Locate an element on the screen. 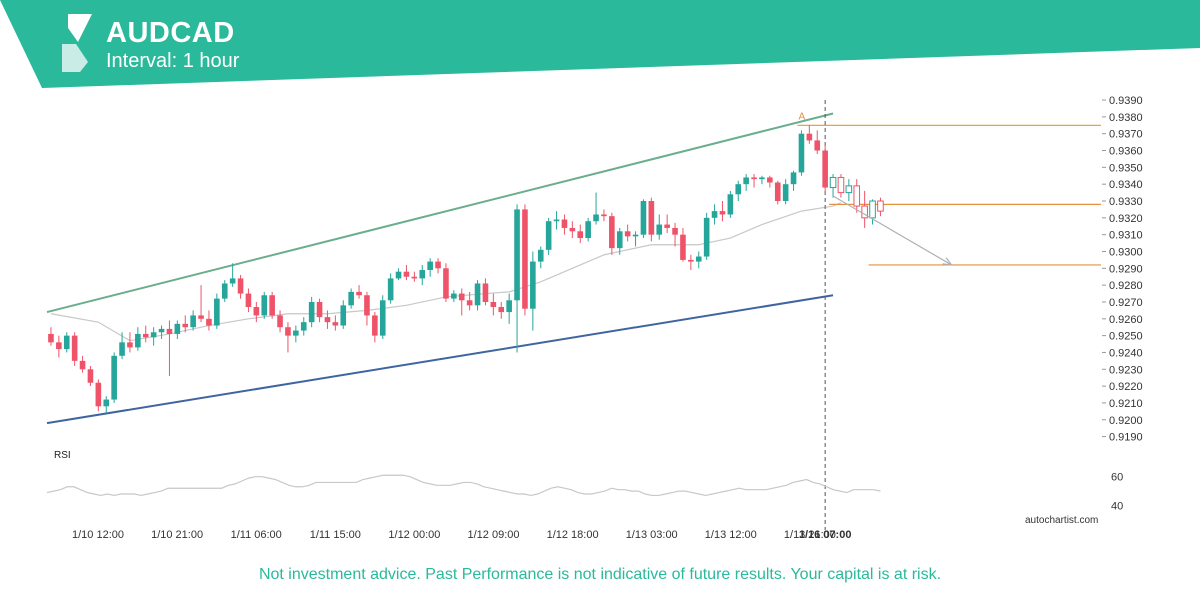  forecast-arrow is located at coordinates (892, 230).